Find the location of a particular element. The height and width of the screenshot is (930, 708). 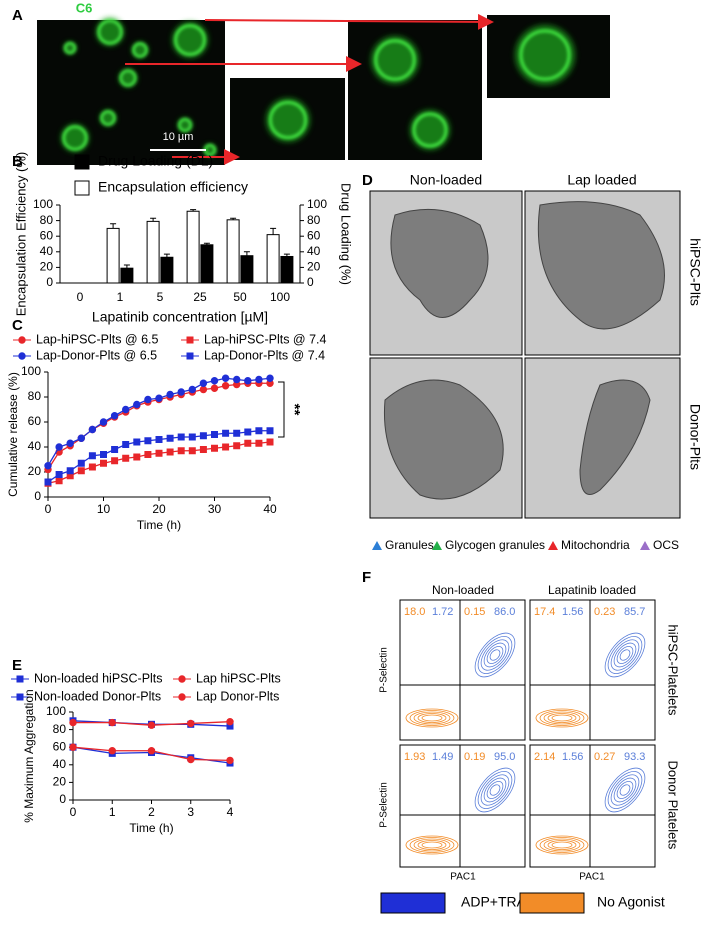

x-tick-label: 30 is located at coordinates (215, 509).